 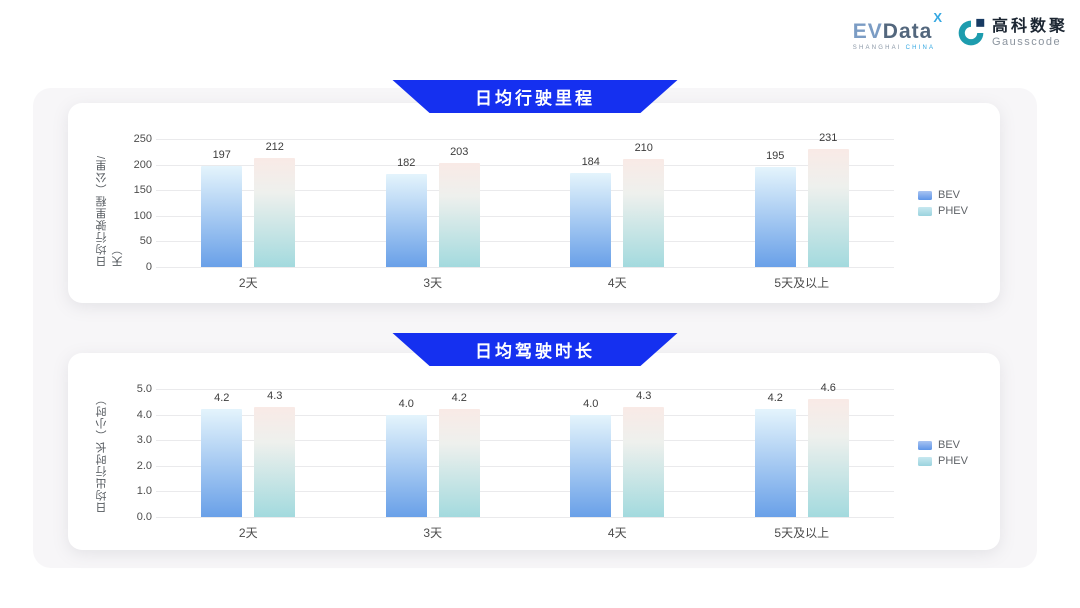 I want to click on y-axis-ticks: 0.0 1.0 2.0 3.0 4.0 5.0, so click(x=132, y=453).